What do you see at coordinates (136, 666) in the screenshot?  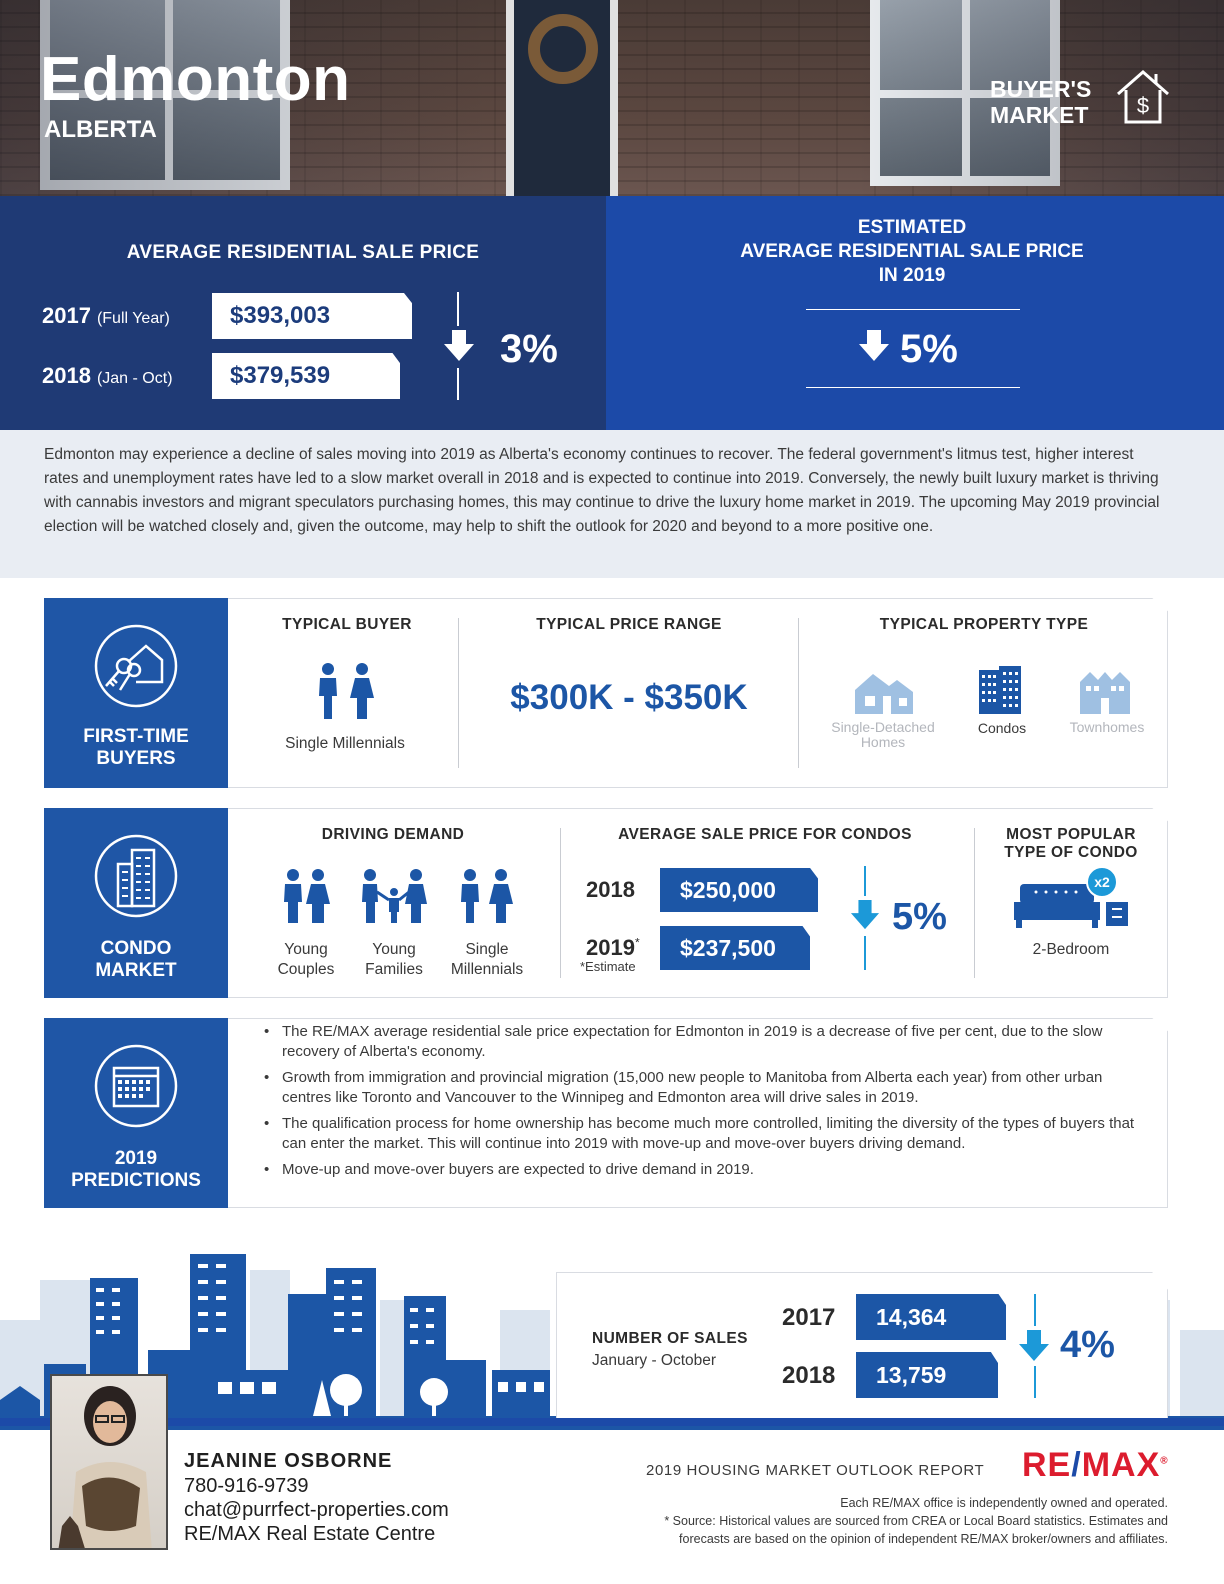 I see `house-keys-icon` at bounding box center [136, 666].